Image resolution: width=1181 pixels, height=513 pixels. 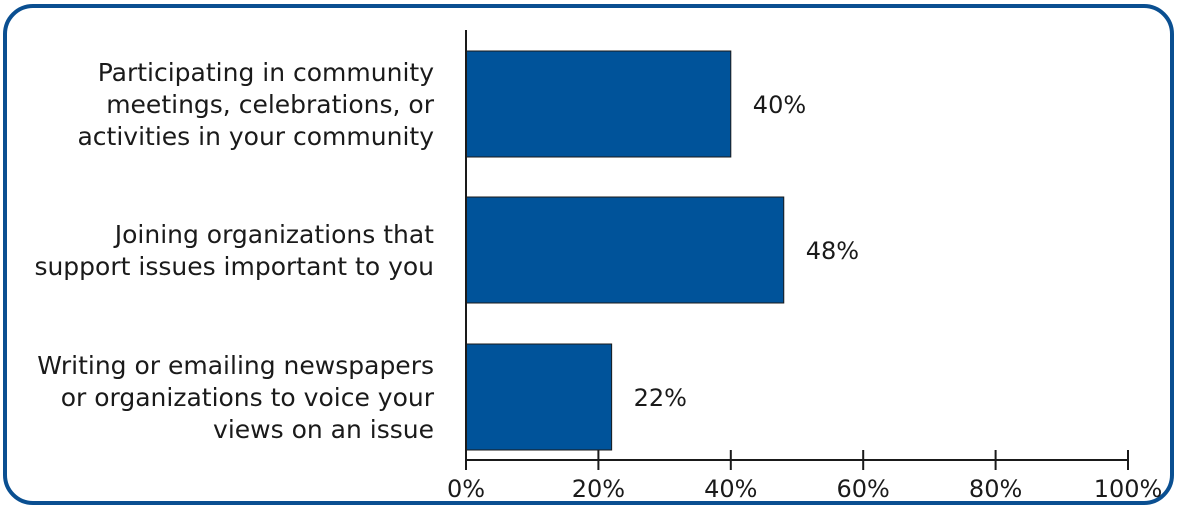 What do you see at coordinates (863, 489) in the screenshot?
I see `x-tick-label: 60%` at bounding box center [863, 489].